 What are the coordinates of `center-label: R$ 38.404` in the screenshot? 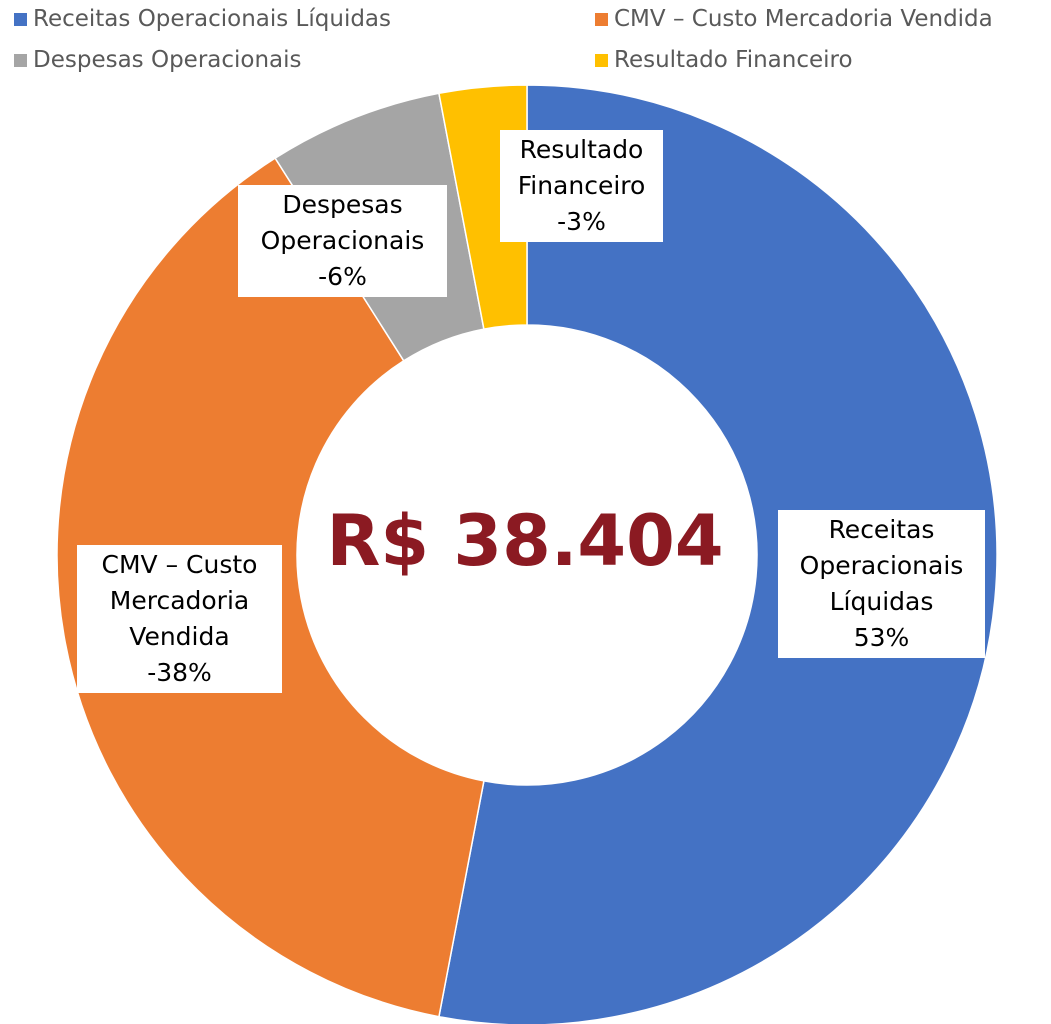 It's located at (525, 541).